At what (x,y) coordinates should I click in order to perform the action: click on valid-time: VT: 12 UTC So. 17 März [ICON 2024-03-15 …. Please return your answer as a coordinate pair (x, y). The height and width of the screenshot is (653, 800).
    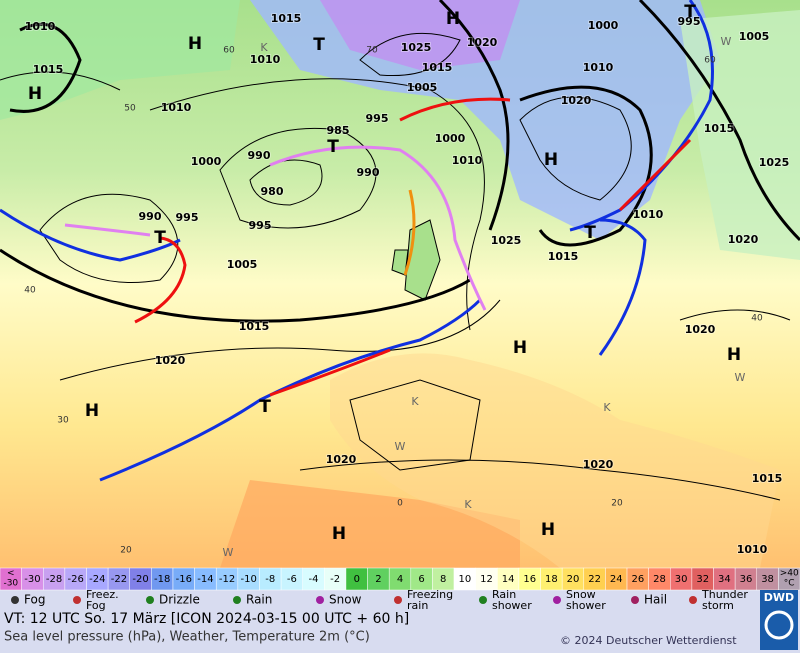
    Looking at the image, I should click on (206, 619).